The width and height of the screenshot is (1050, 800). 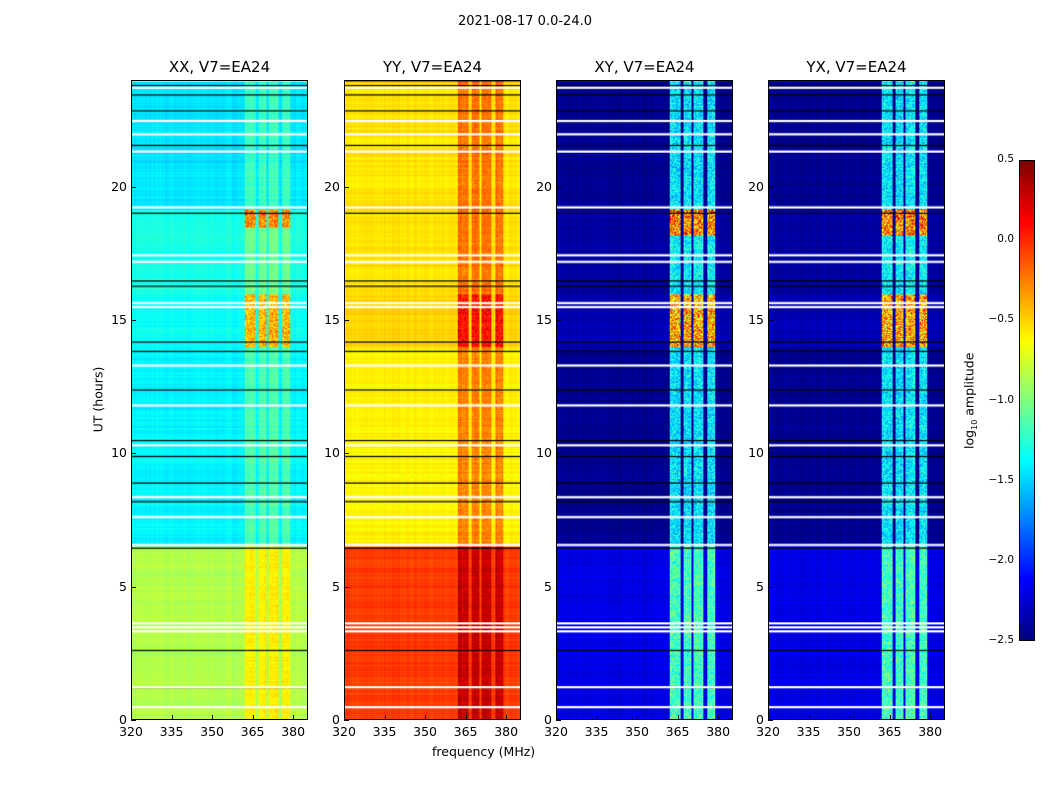 I want to click on x-axis-label: frequency (MHz), so click(x=484, y=751).